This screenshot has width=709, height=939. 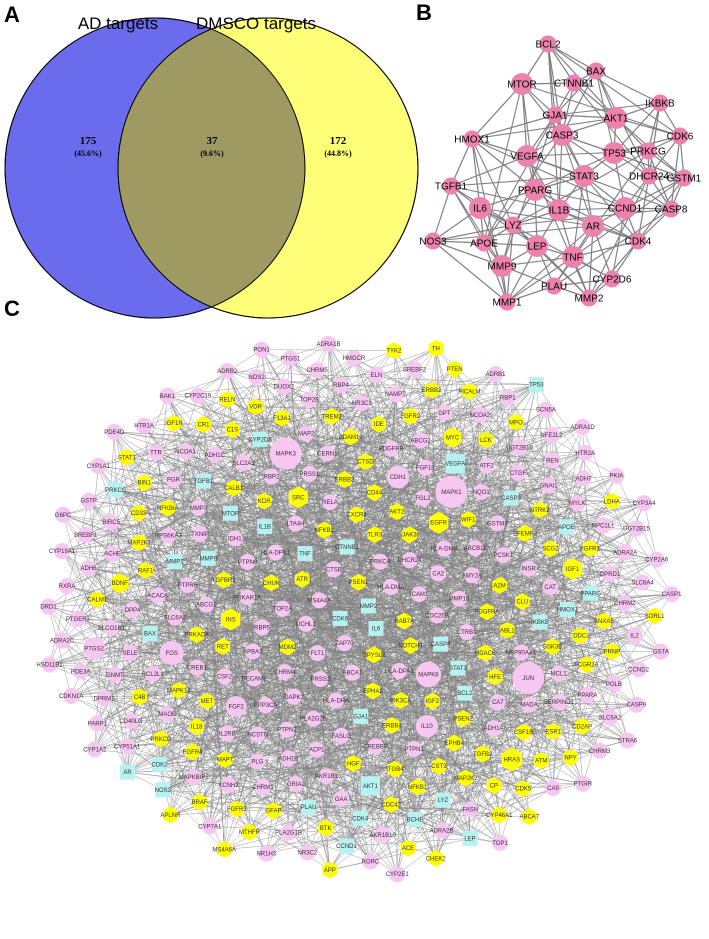 What do you see at coordinates (271, 476) in the screenshot?
I see `network-c-node-rbp2` at bounding box center [271, 476].